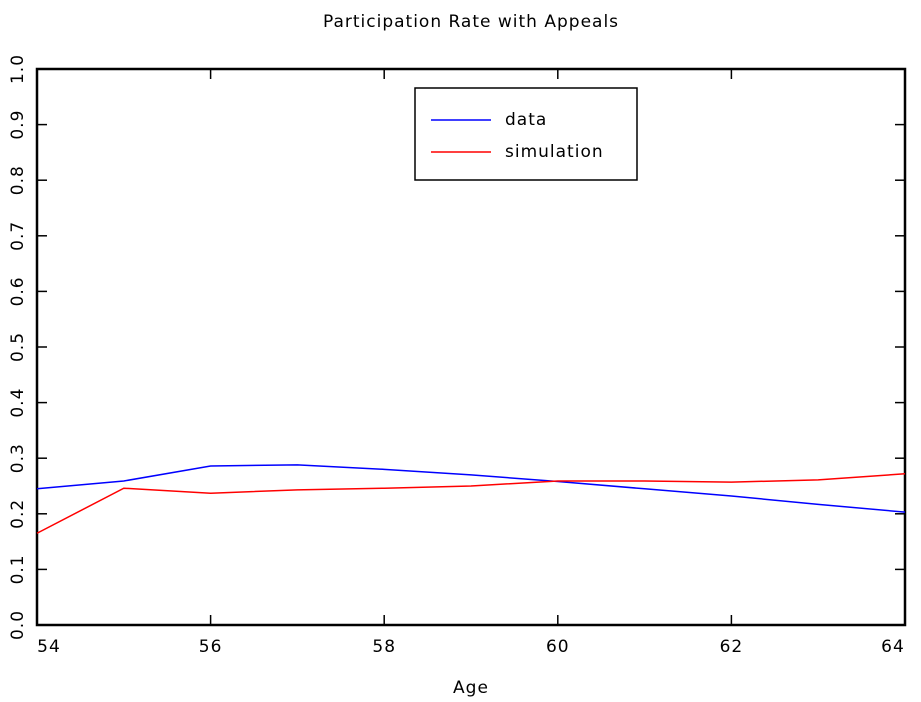 This screenshot has width=921, height=702. What do you see at coordinates (558, 647) in the screenshot?
I see `x-tick-label: 60` at bounding box center [558, 647].